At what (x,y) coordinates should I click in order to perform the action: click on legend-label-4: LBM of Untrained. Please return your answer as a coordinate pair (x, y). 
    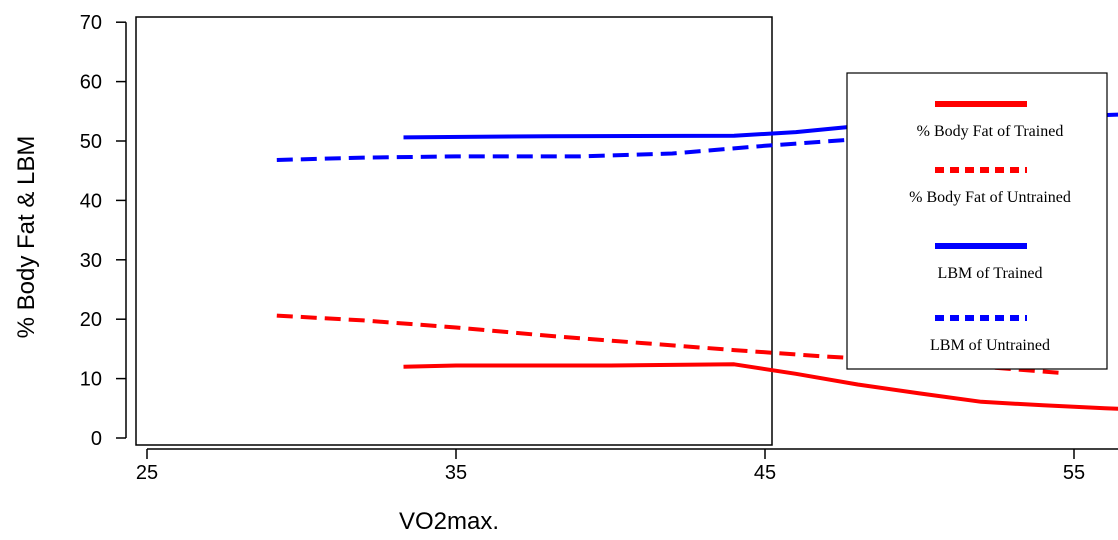
    Looking at the image, I should click on (990, 345).